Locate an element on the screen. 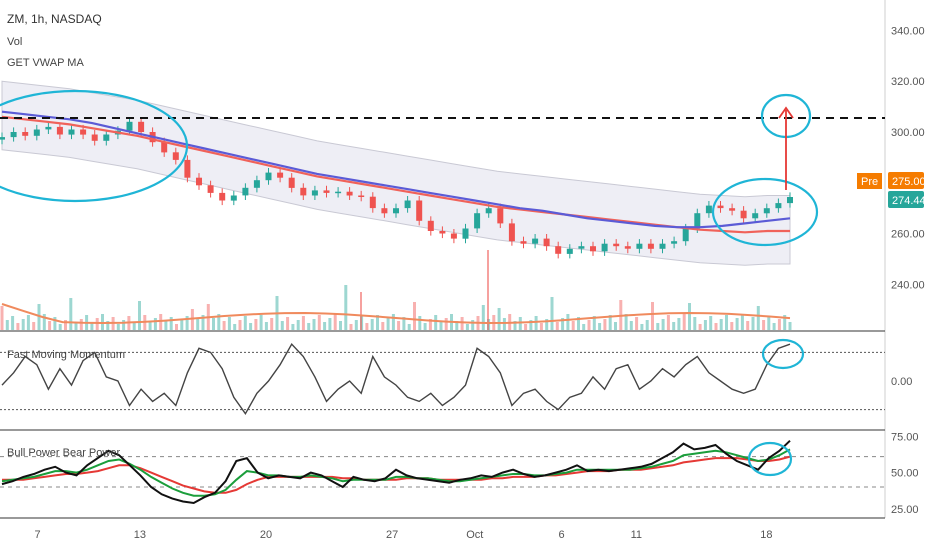 The image size is (932, 550). power-pane is located at coordinates (442, 472).